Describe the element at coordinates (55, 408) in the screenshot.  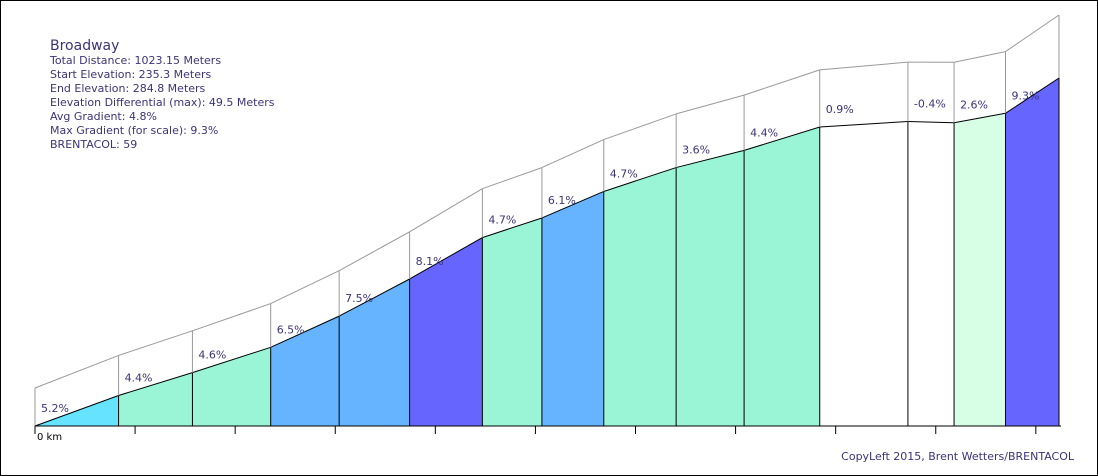
I see `grade-label-1: 5.2%` at that location.